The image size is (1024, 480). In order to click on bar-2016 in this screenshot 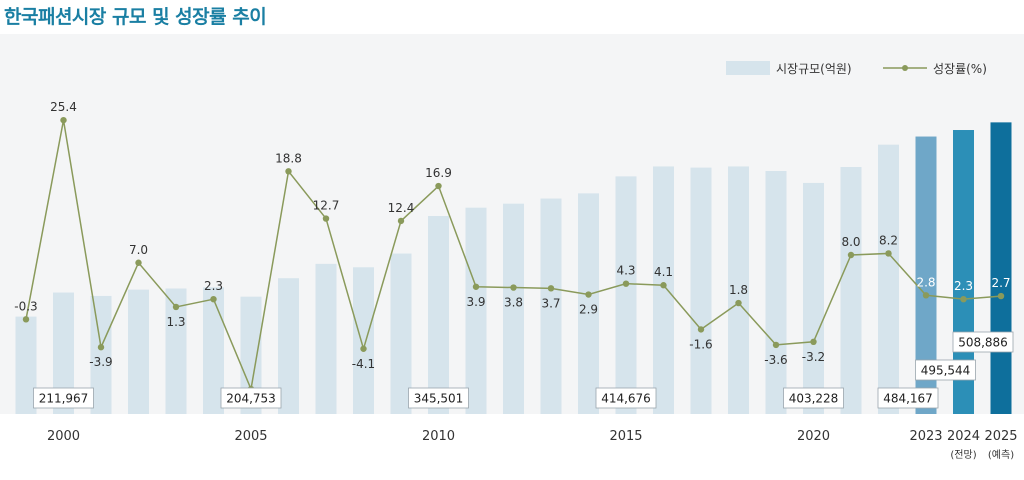, I will do `click(663, 290)`.